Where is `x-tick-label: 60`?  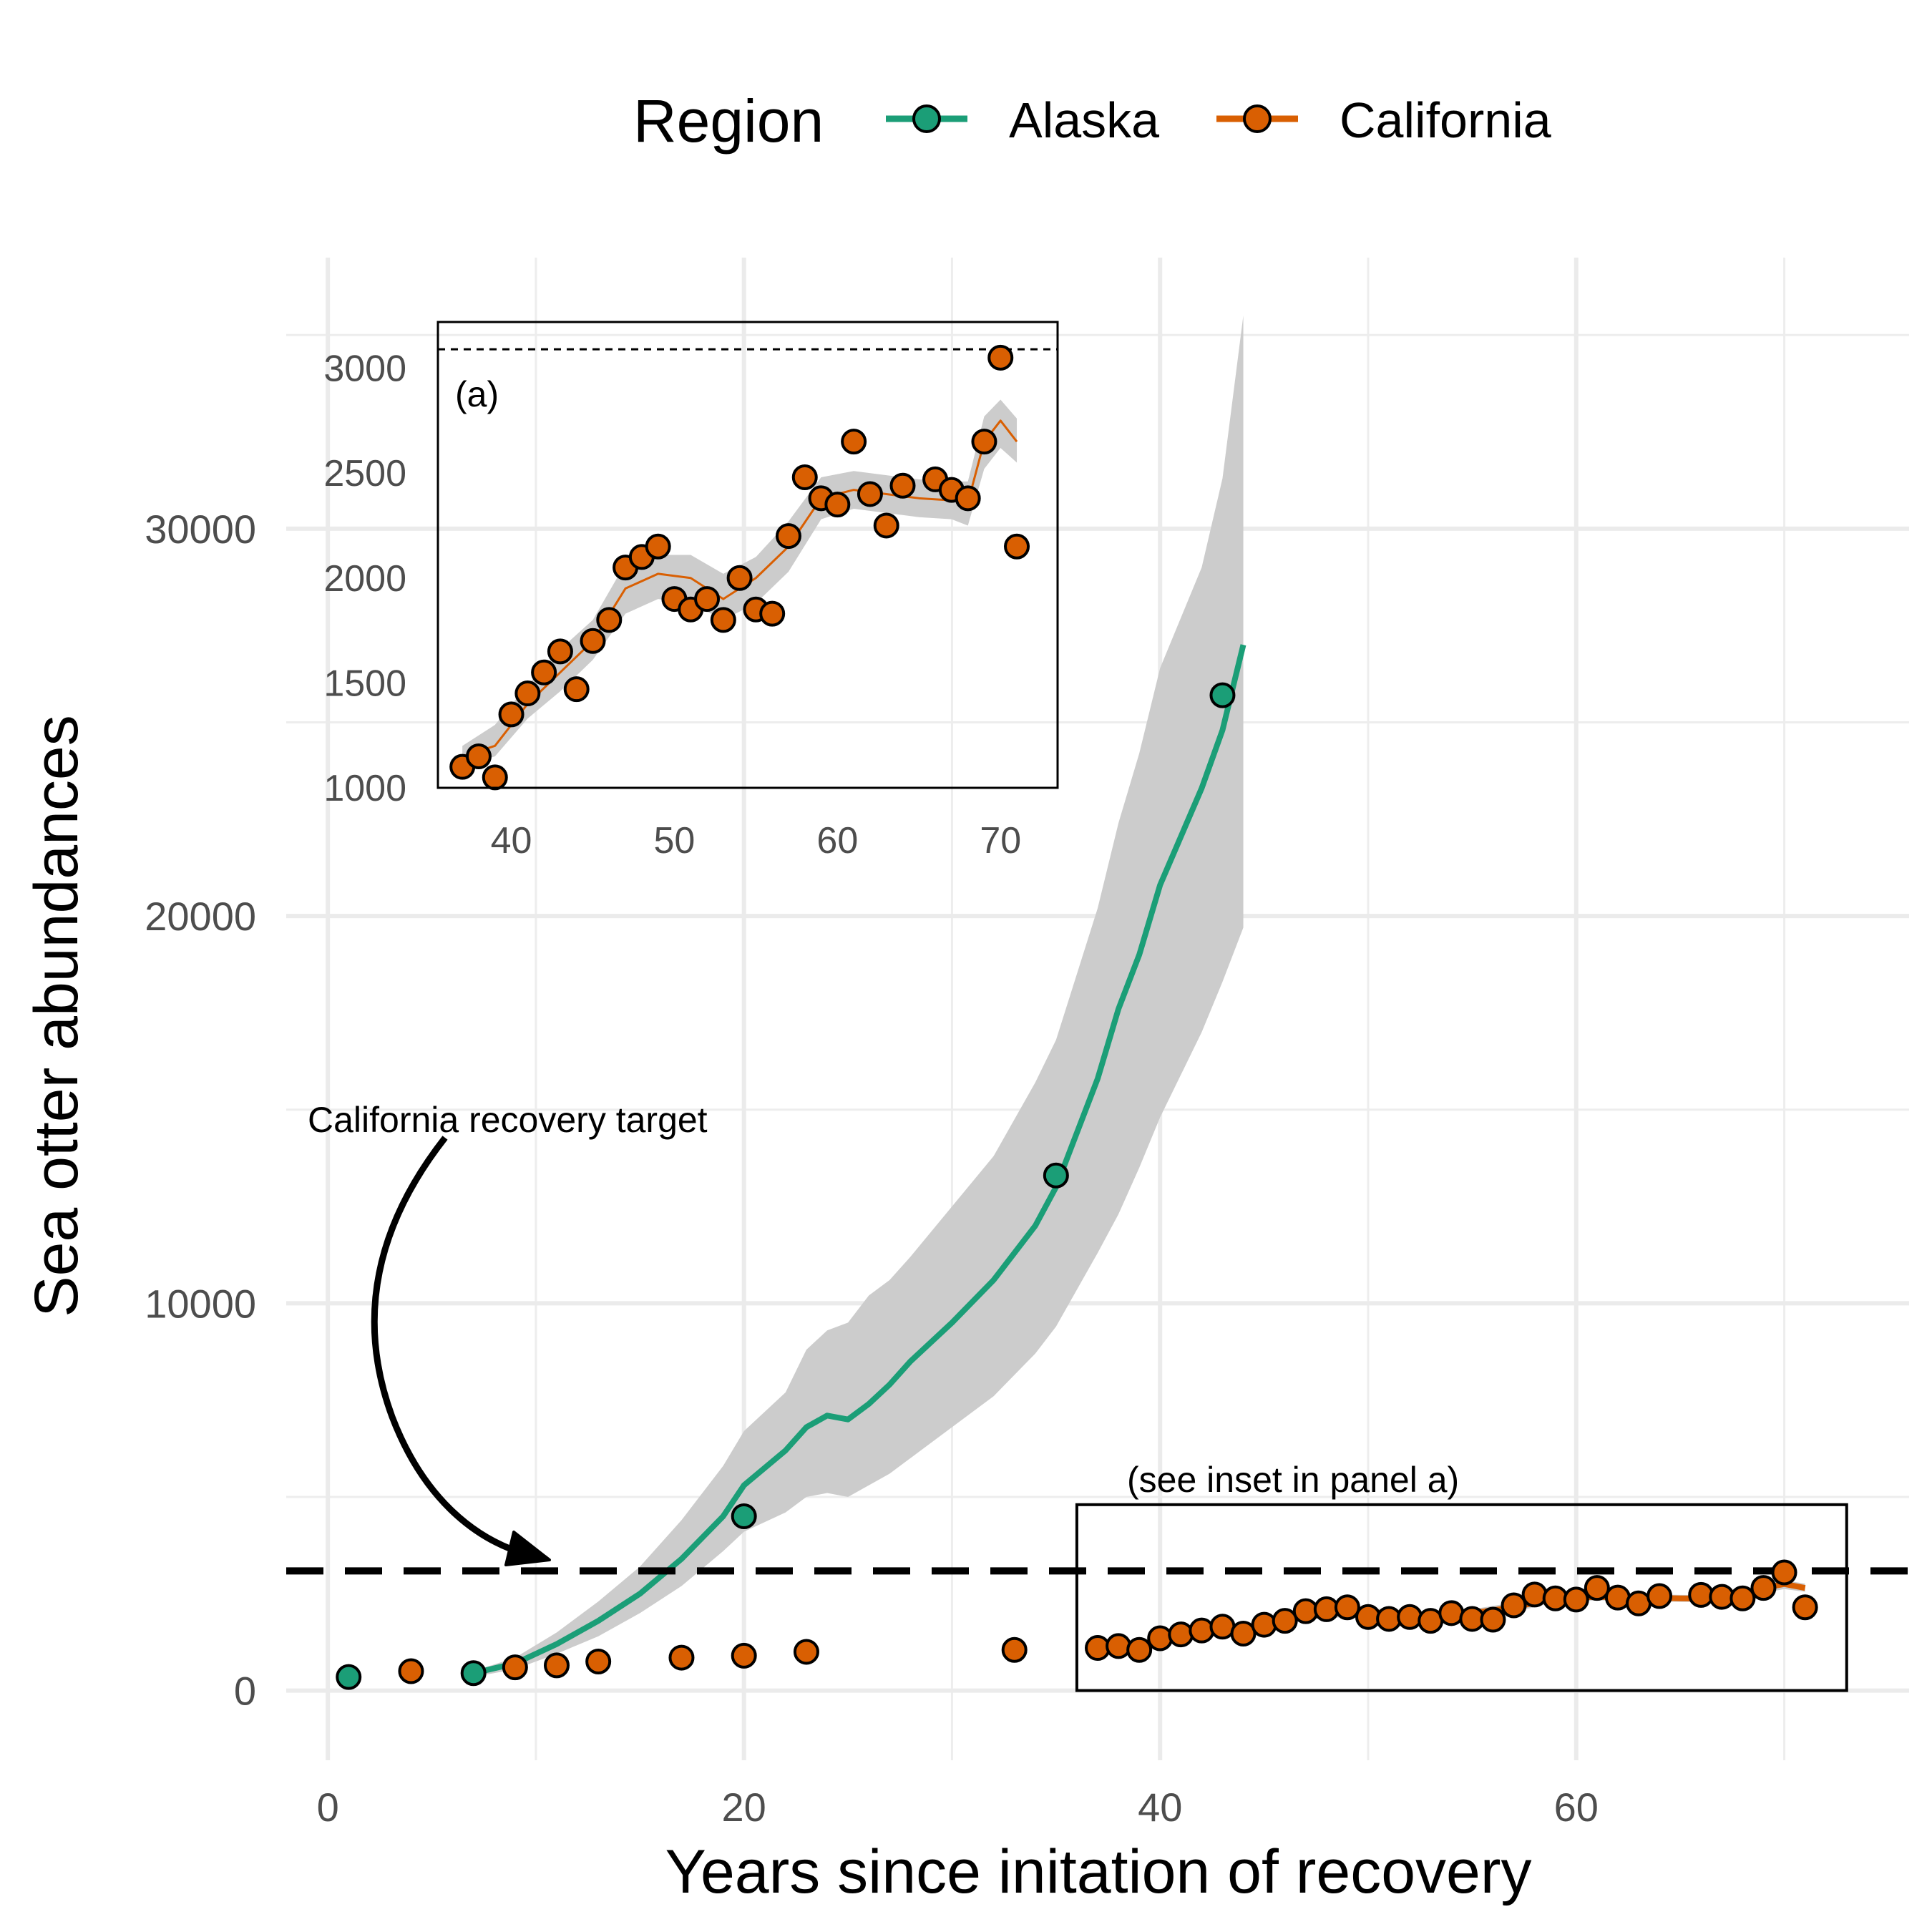
x-tick-label: 60 is located at coordinates (1576, 1807).